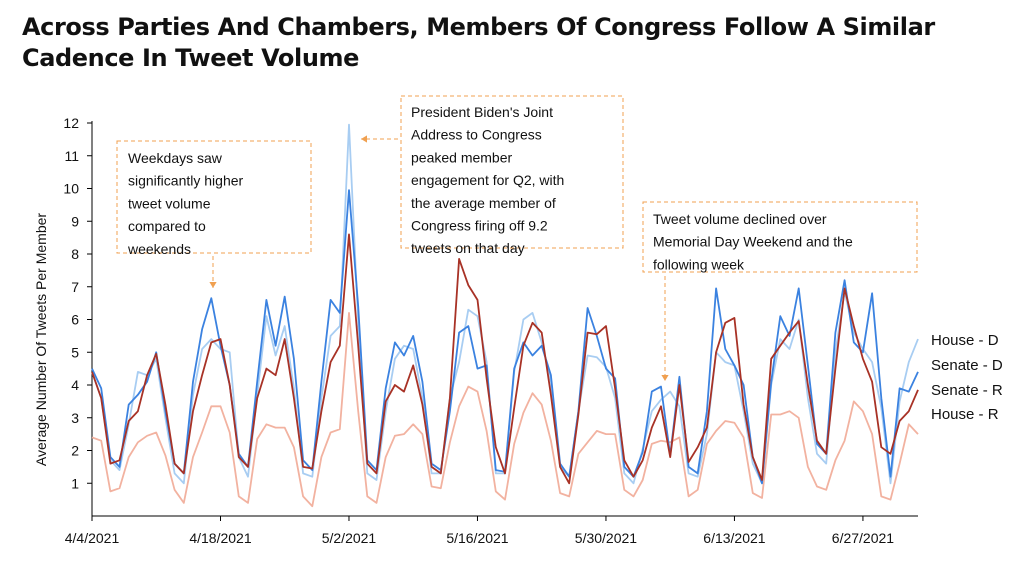  I want to click on annotation-line: Weekdays saw, so click(175, 158).